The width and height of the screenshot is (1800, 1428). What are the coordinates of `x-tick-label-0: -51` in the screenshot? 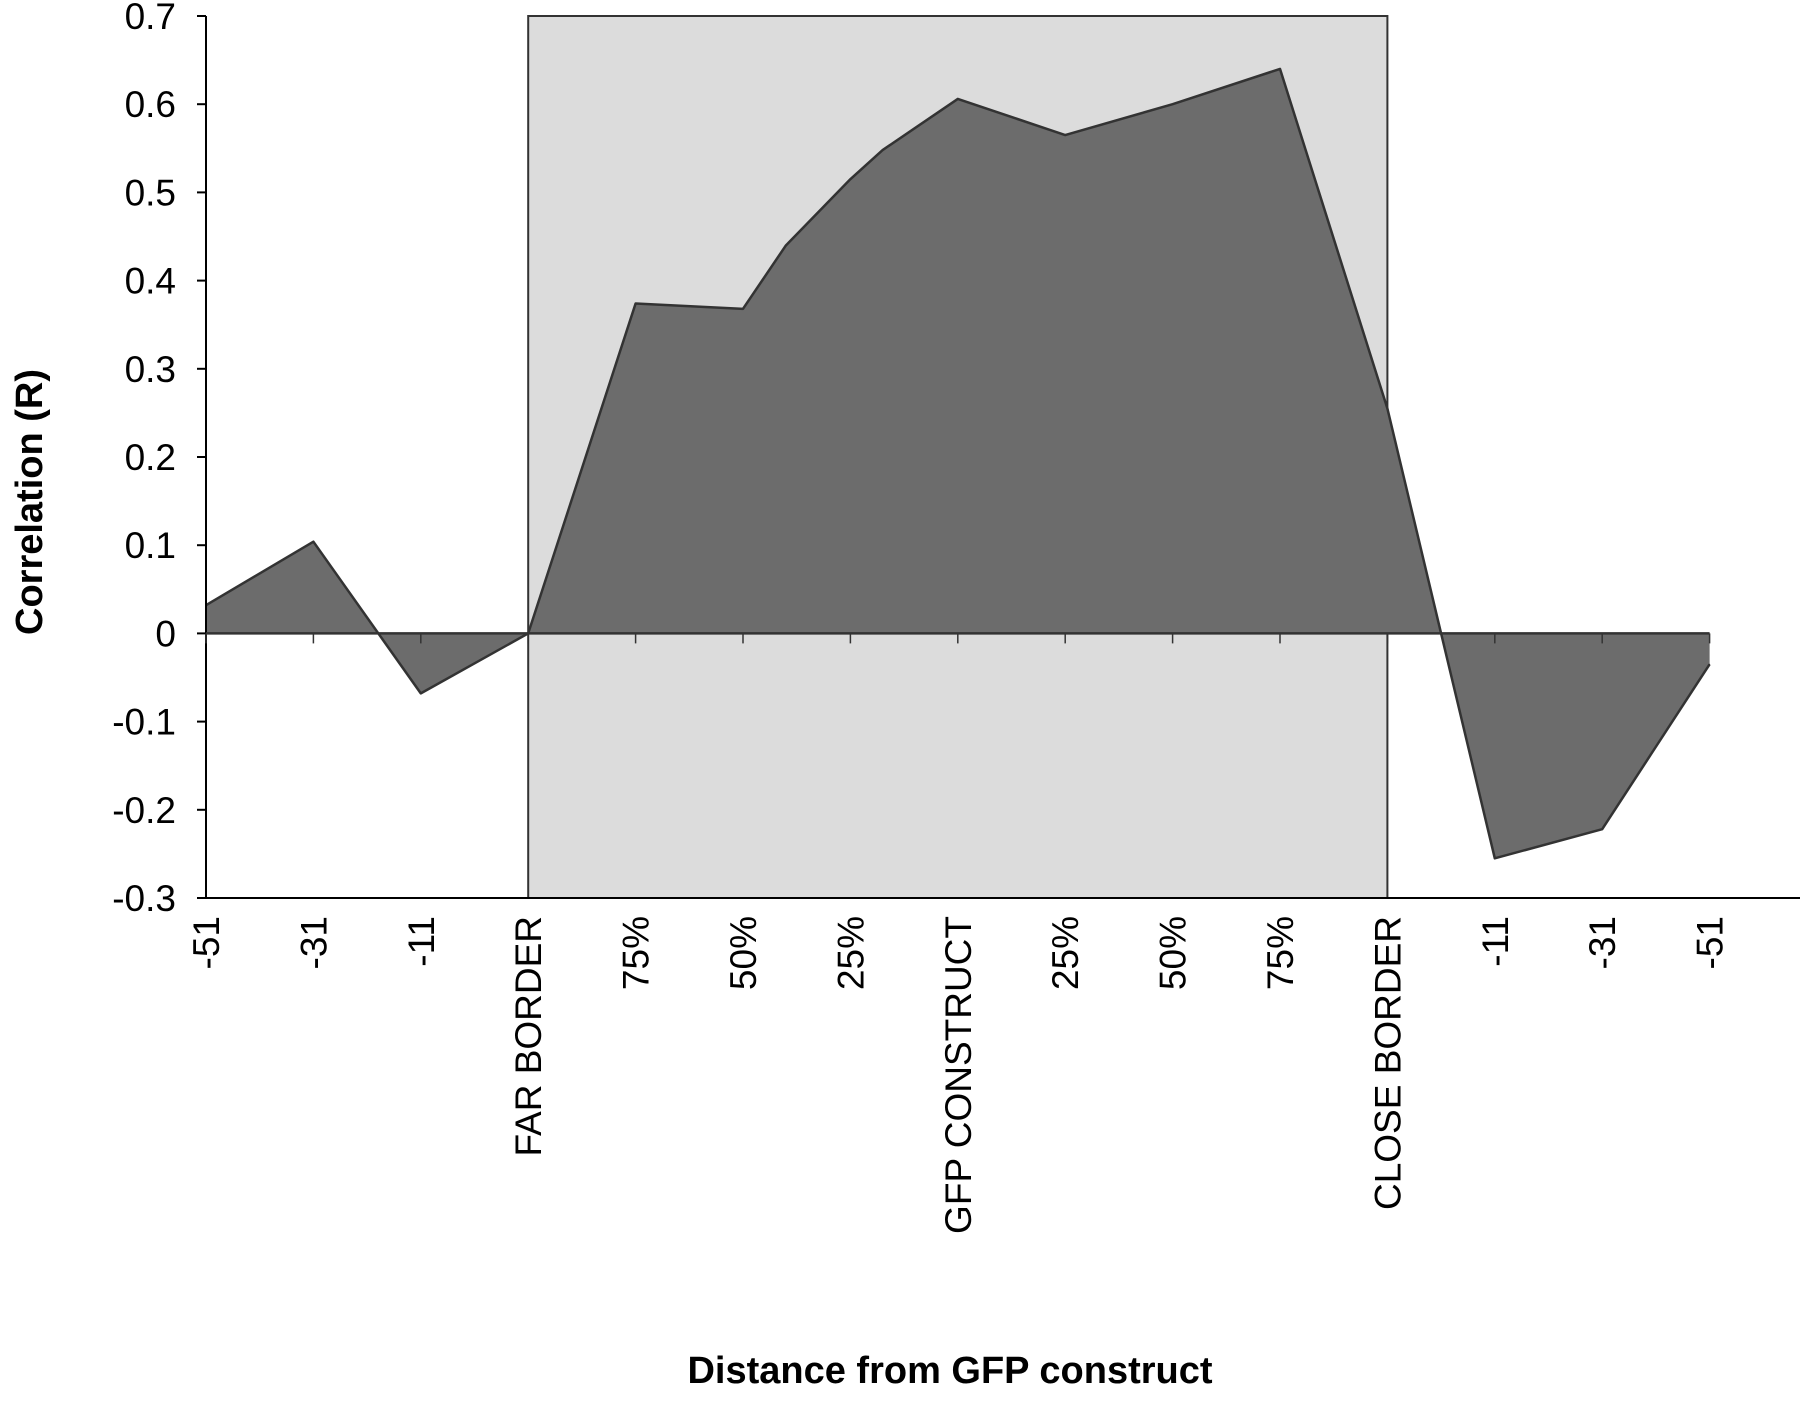 It's located at (206, 942).